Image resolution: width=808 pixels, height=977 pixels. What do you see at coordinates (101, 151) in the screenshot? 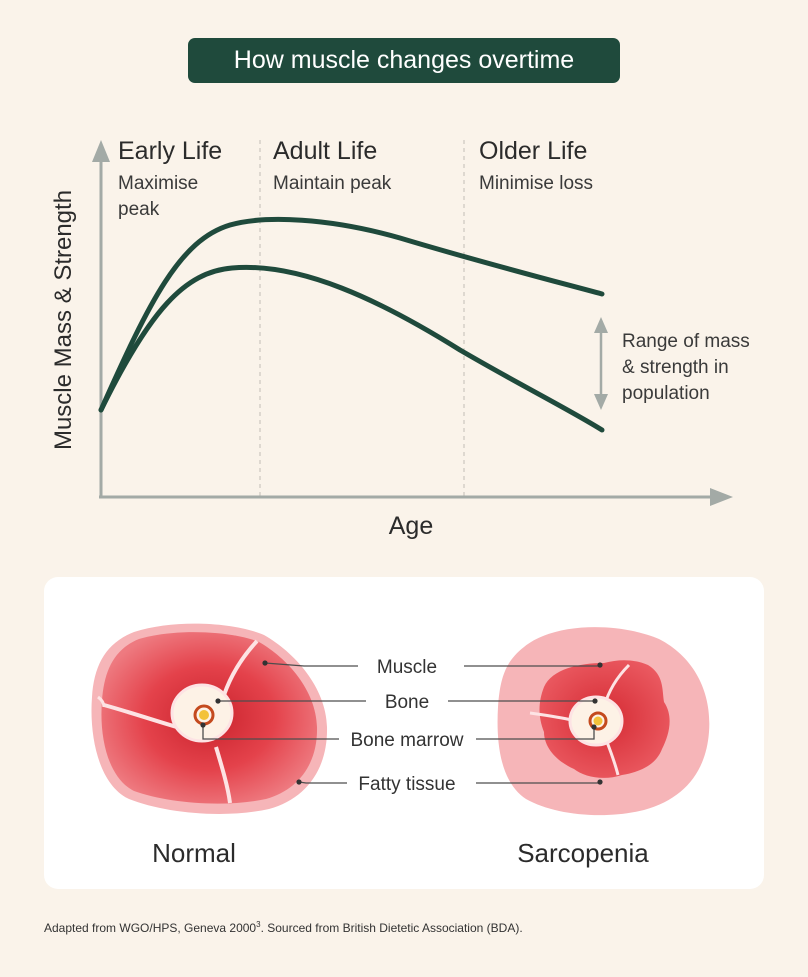
I see `y-axis-arrow` at bounding box center [101, 151].